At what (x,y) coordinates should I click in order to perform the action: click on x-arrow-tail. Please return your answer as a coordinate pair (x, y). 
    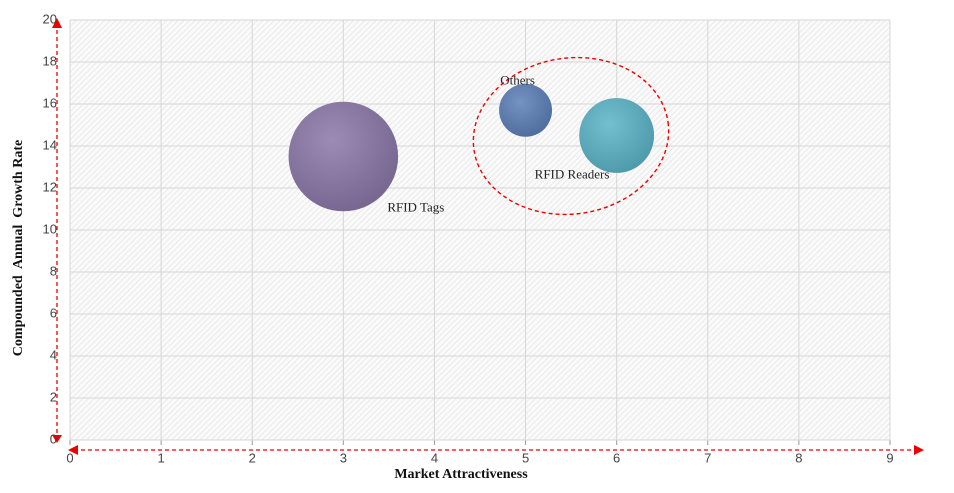
    Looking at the image, I should click on (73, 450).